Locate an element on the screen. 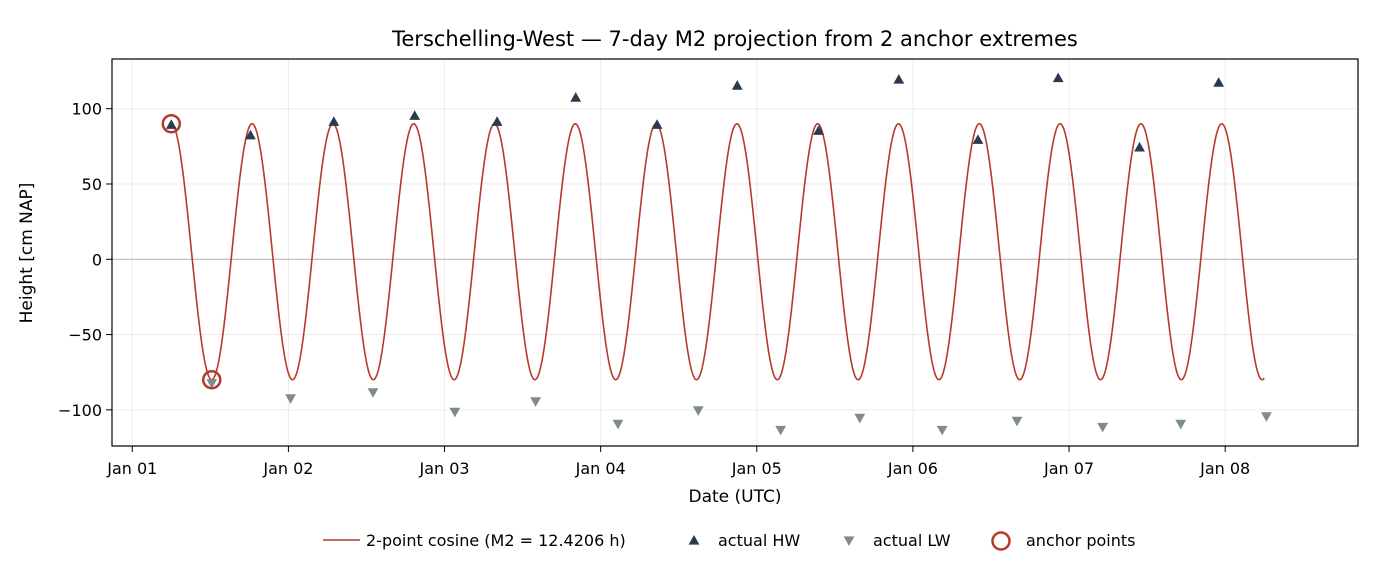  y-axis-label: Height [cm NAP] is located at coordinates (27, 253).